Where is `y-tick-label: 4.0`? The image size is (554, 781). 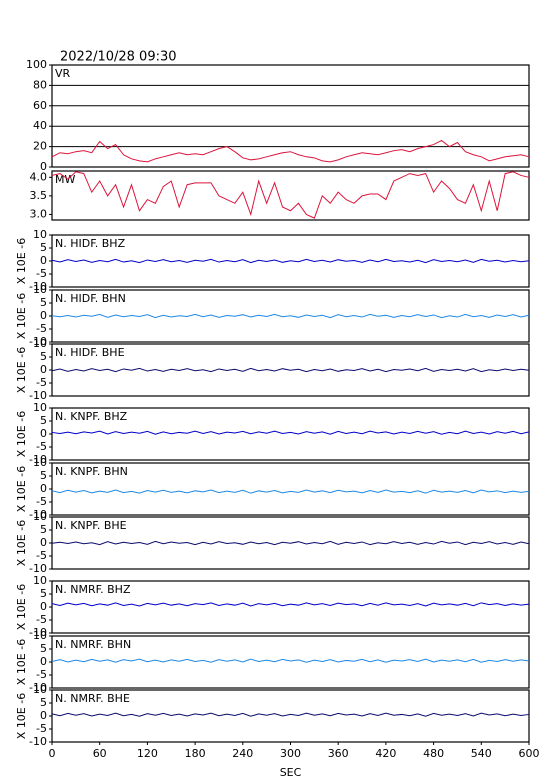 y-tick-label: 4.0 is located at coordinates (39, 176).